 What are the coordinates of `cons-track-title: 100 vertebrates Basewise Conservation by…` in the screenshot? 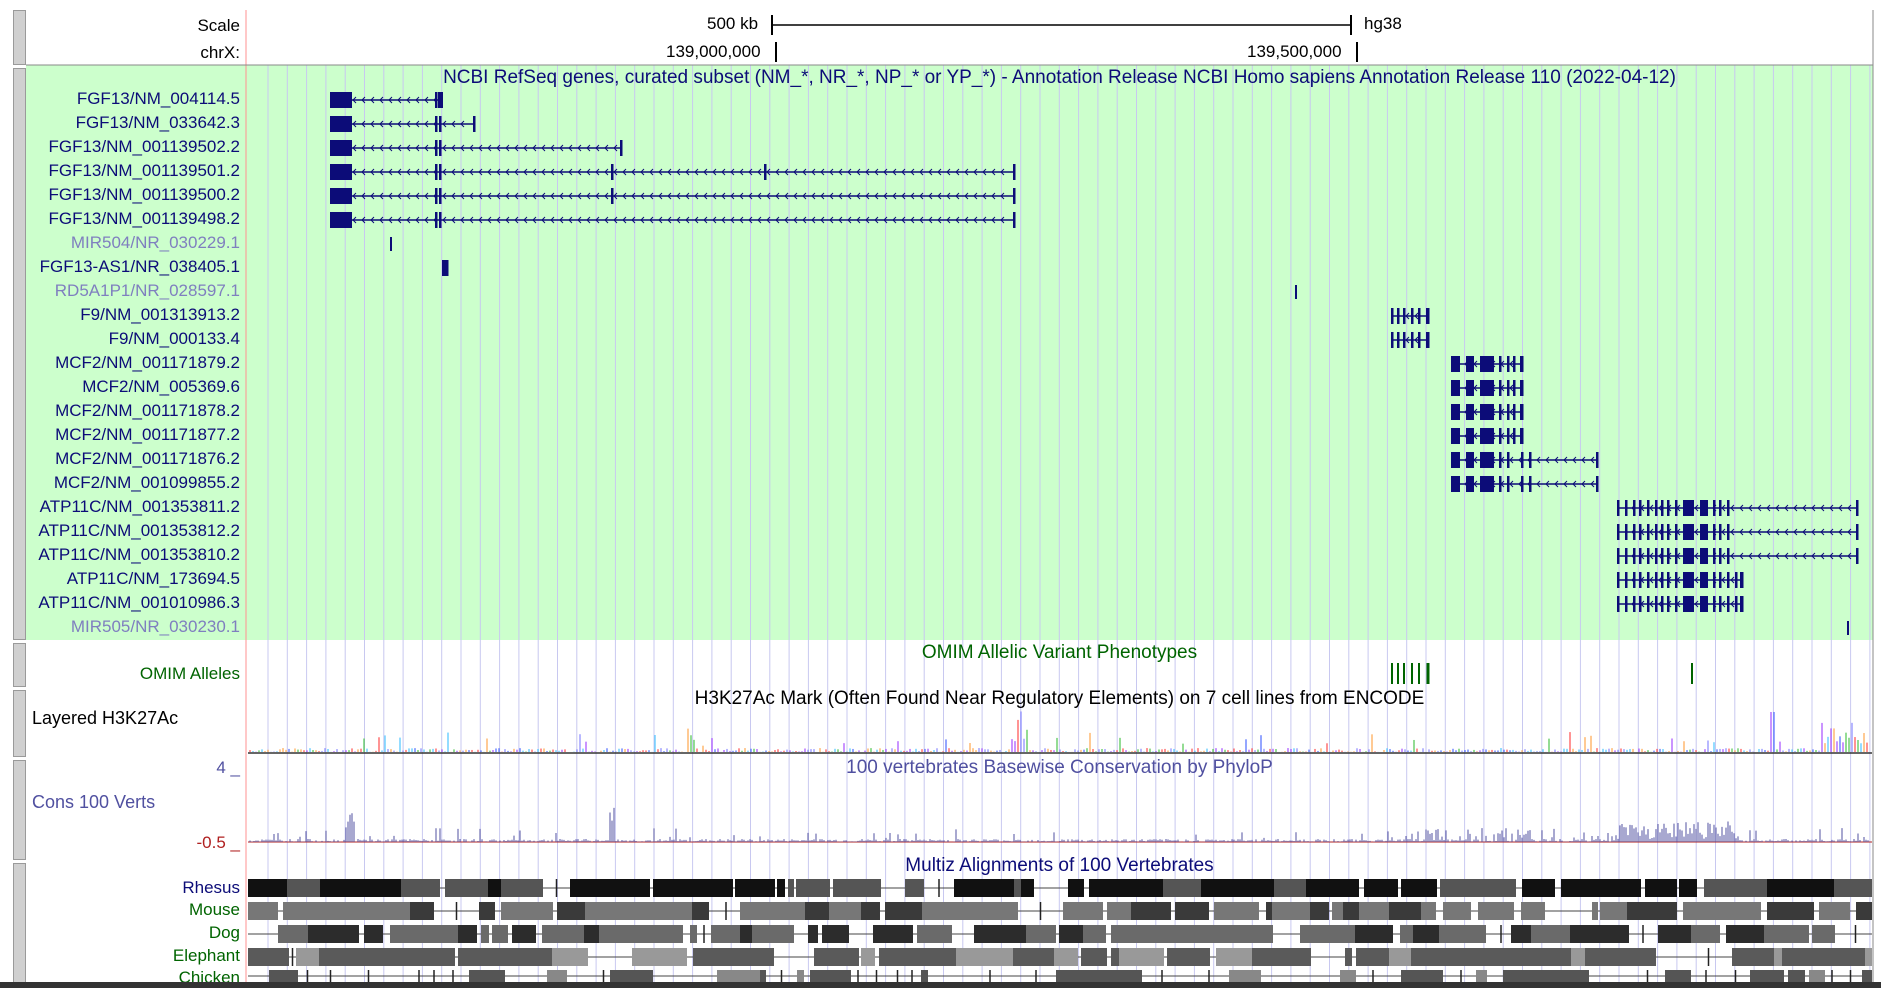 It's located at (1059, 767).